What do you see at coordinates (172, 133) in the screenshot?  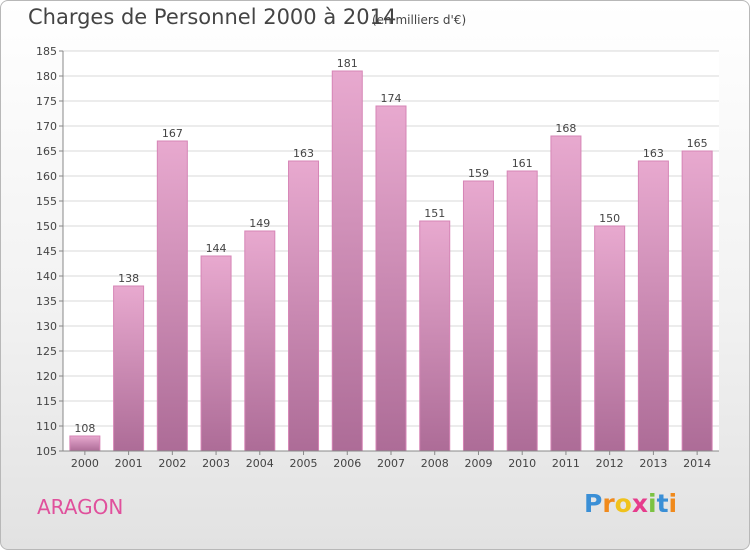 I see `data-label: 167` at bounding box center [172, 133].